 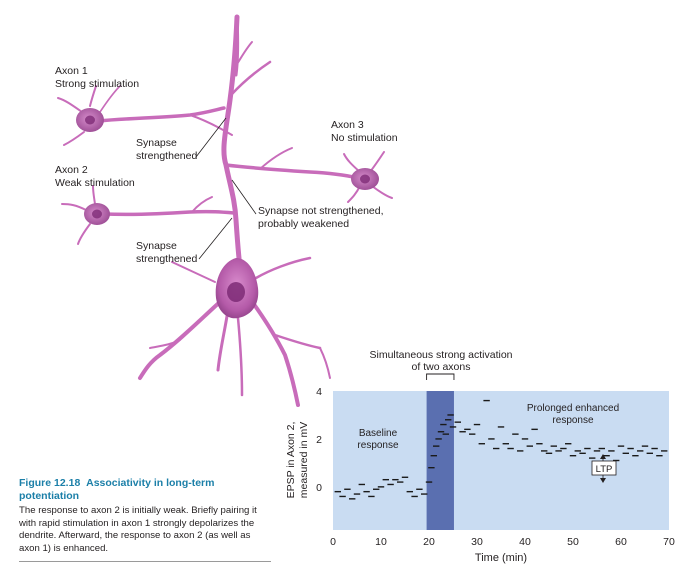 I want to click on baseline-label-line2: response, so click(x=378, y=445).